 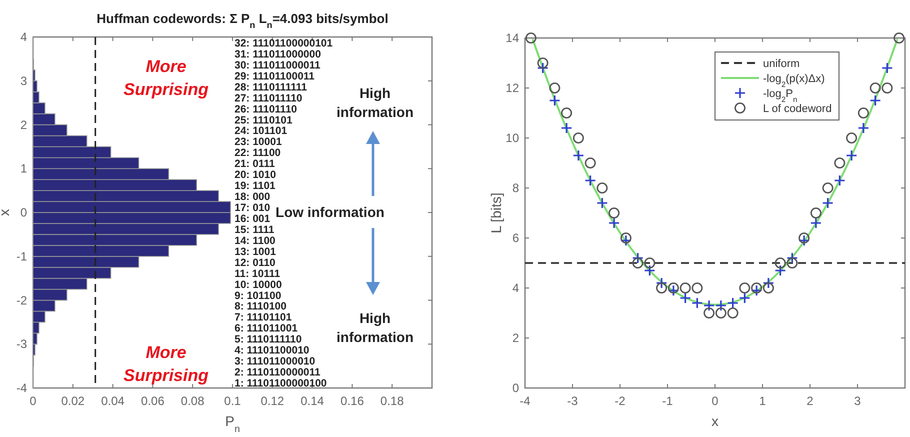 I want to click on annotation: 16: 001, so click(x=252, y=218).